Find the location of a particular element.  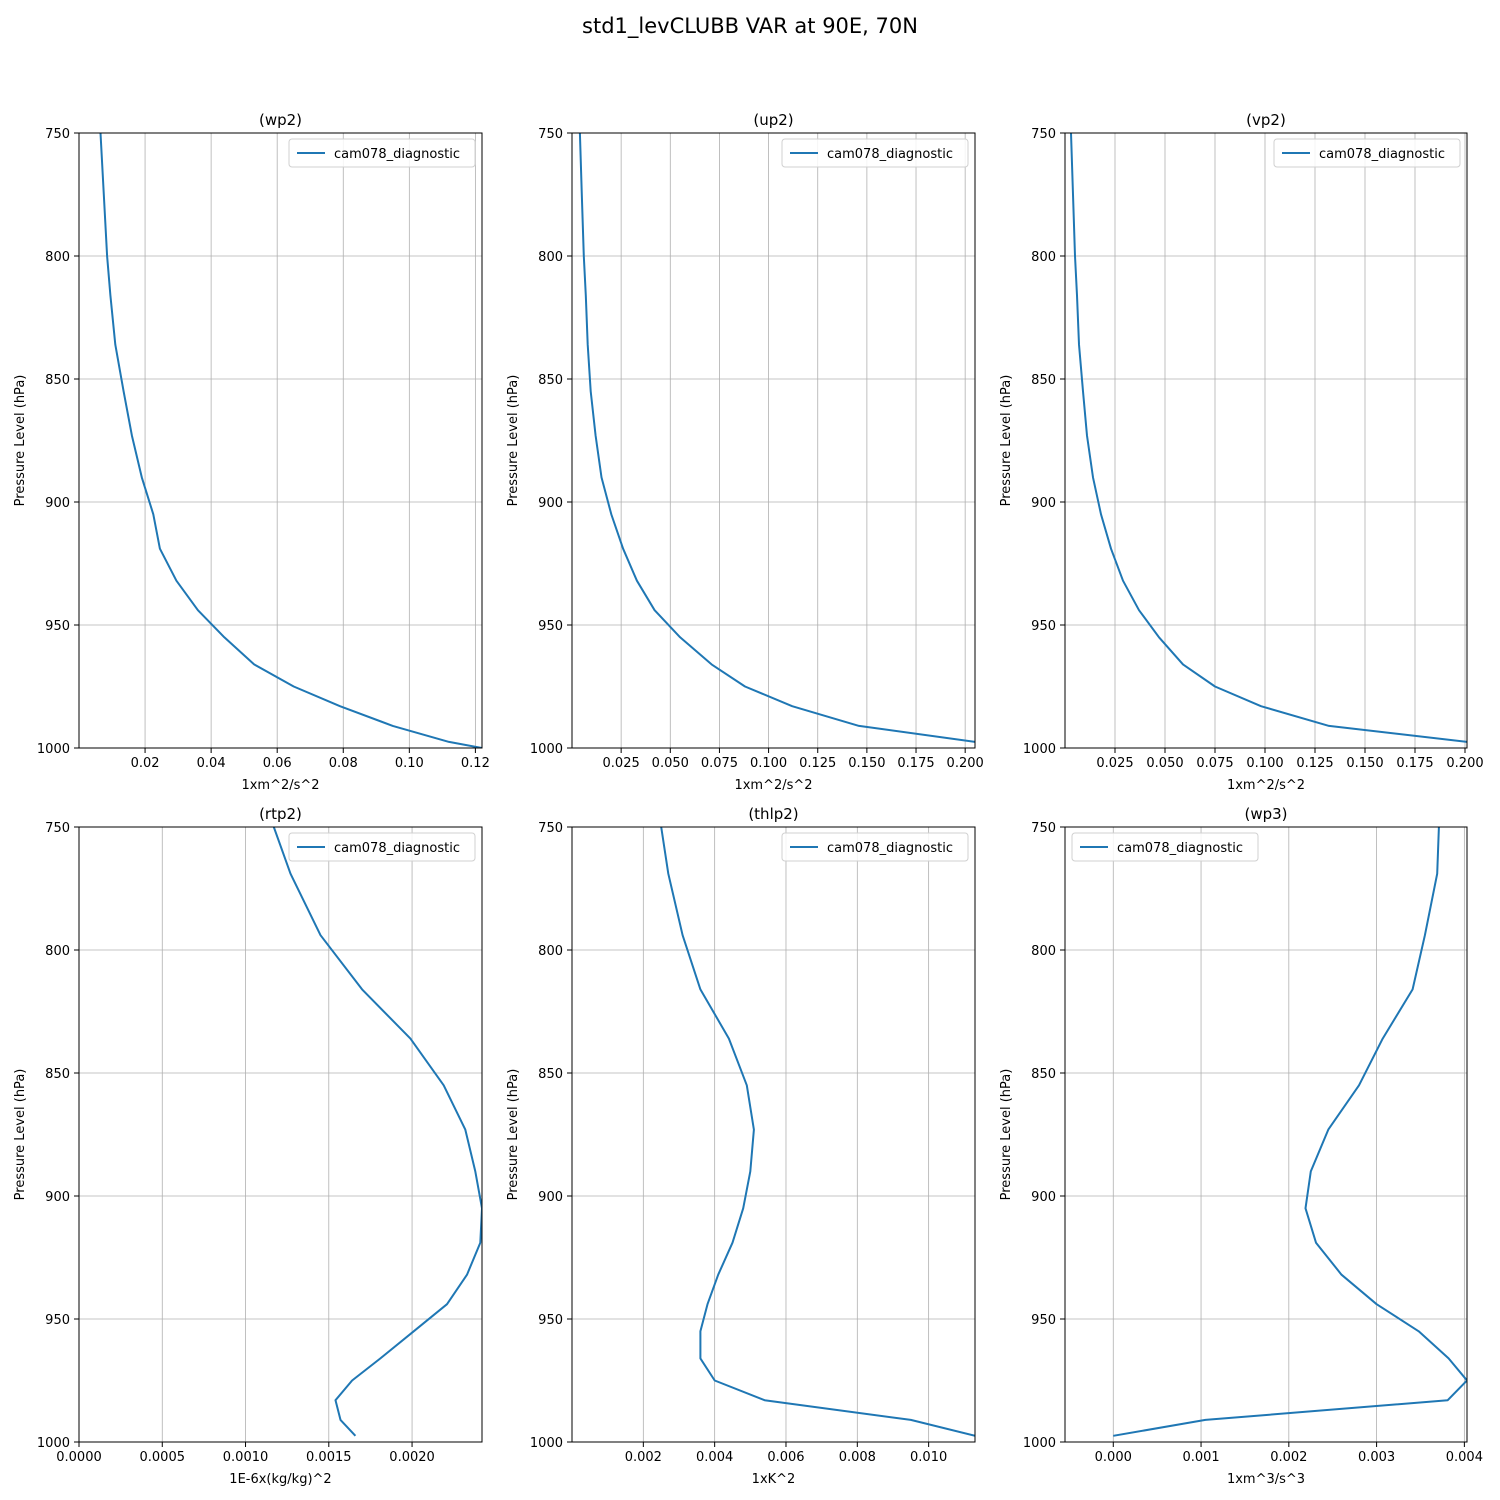

x-tick-label: 0.06 is located at coordinates (277, 763).